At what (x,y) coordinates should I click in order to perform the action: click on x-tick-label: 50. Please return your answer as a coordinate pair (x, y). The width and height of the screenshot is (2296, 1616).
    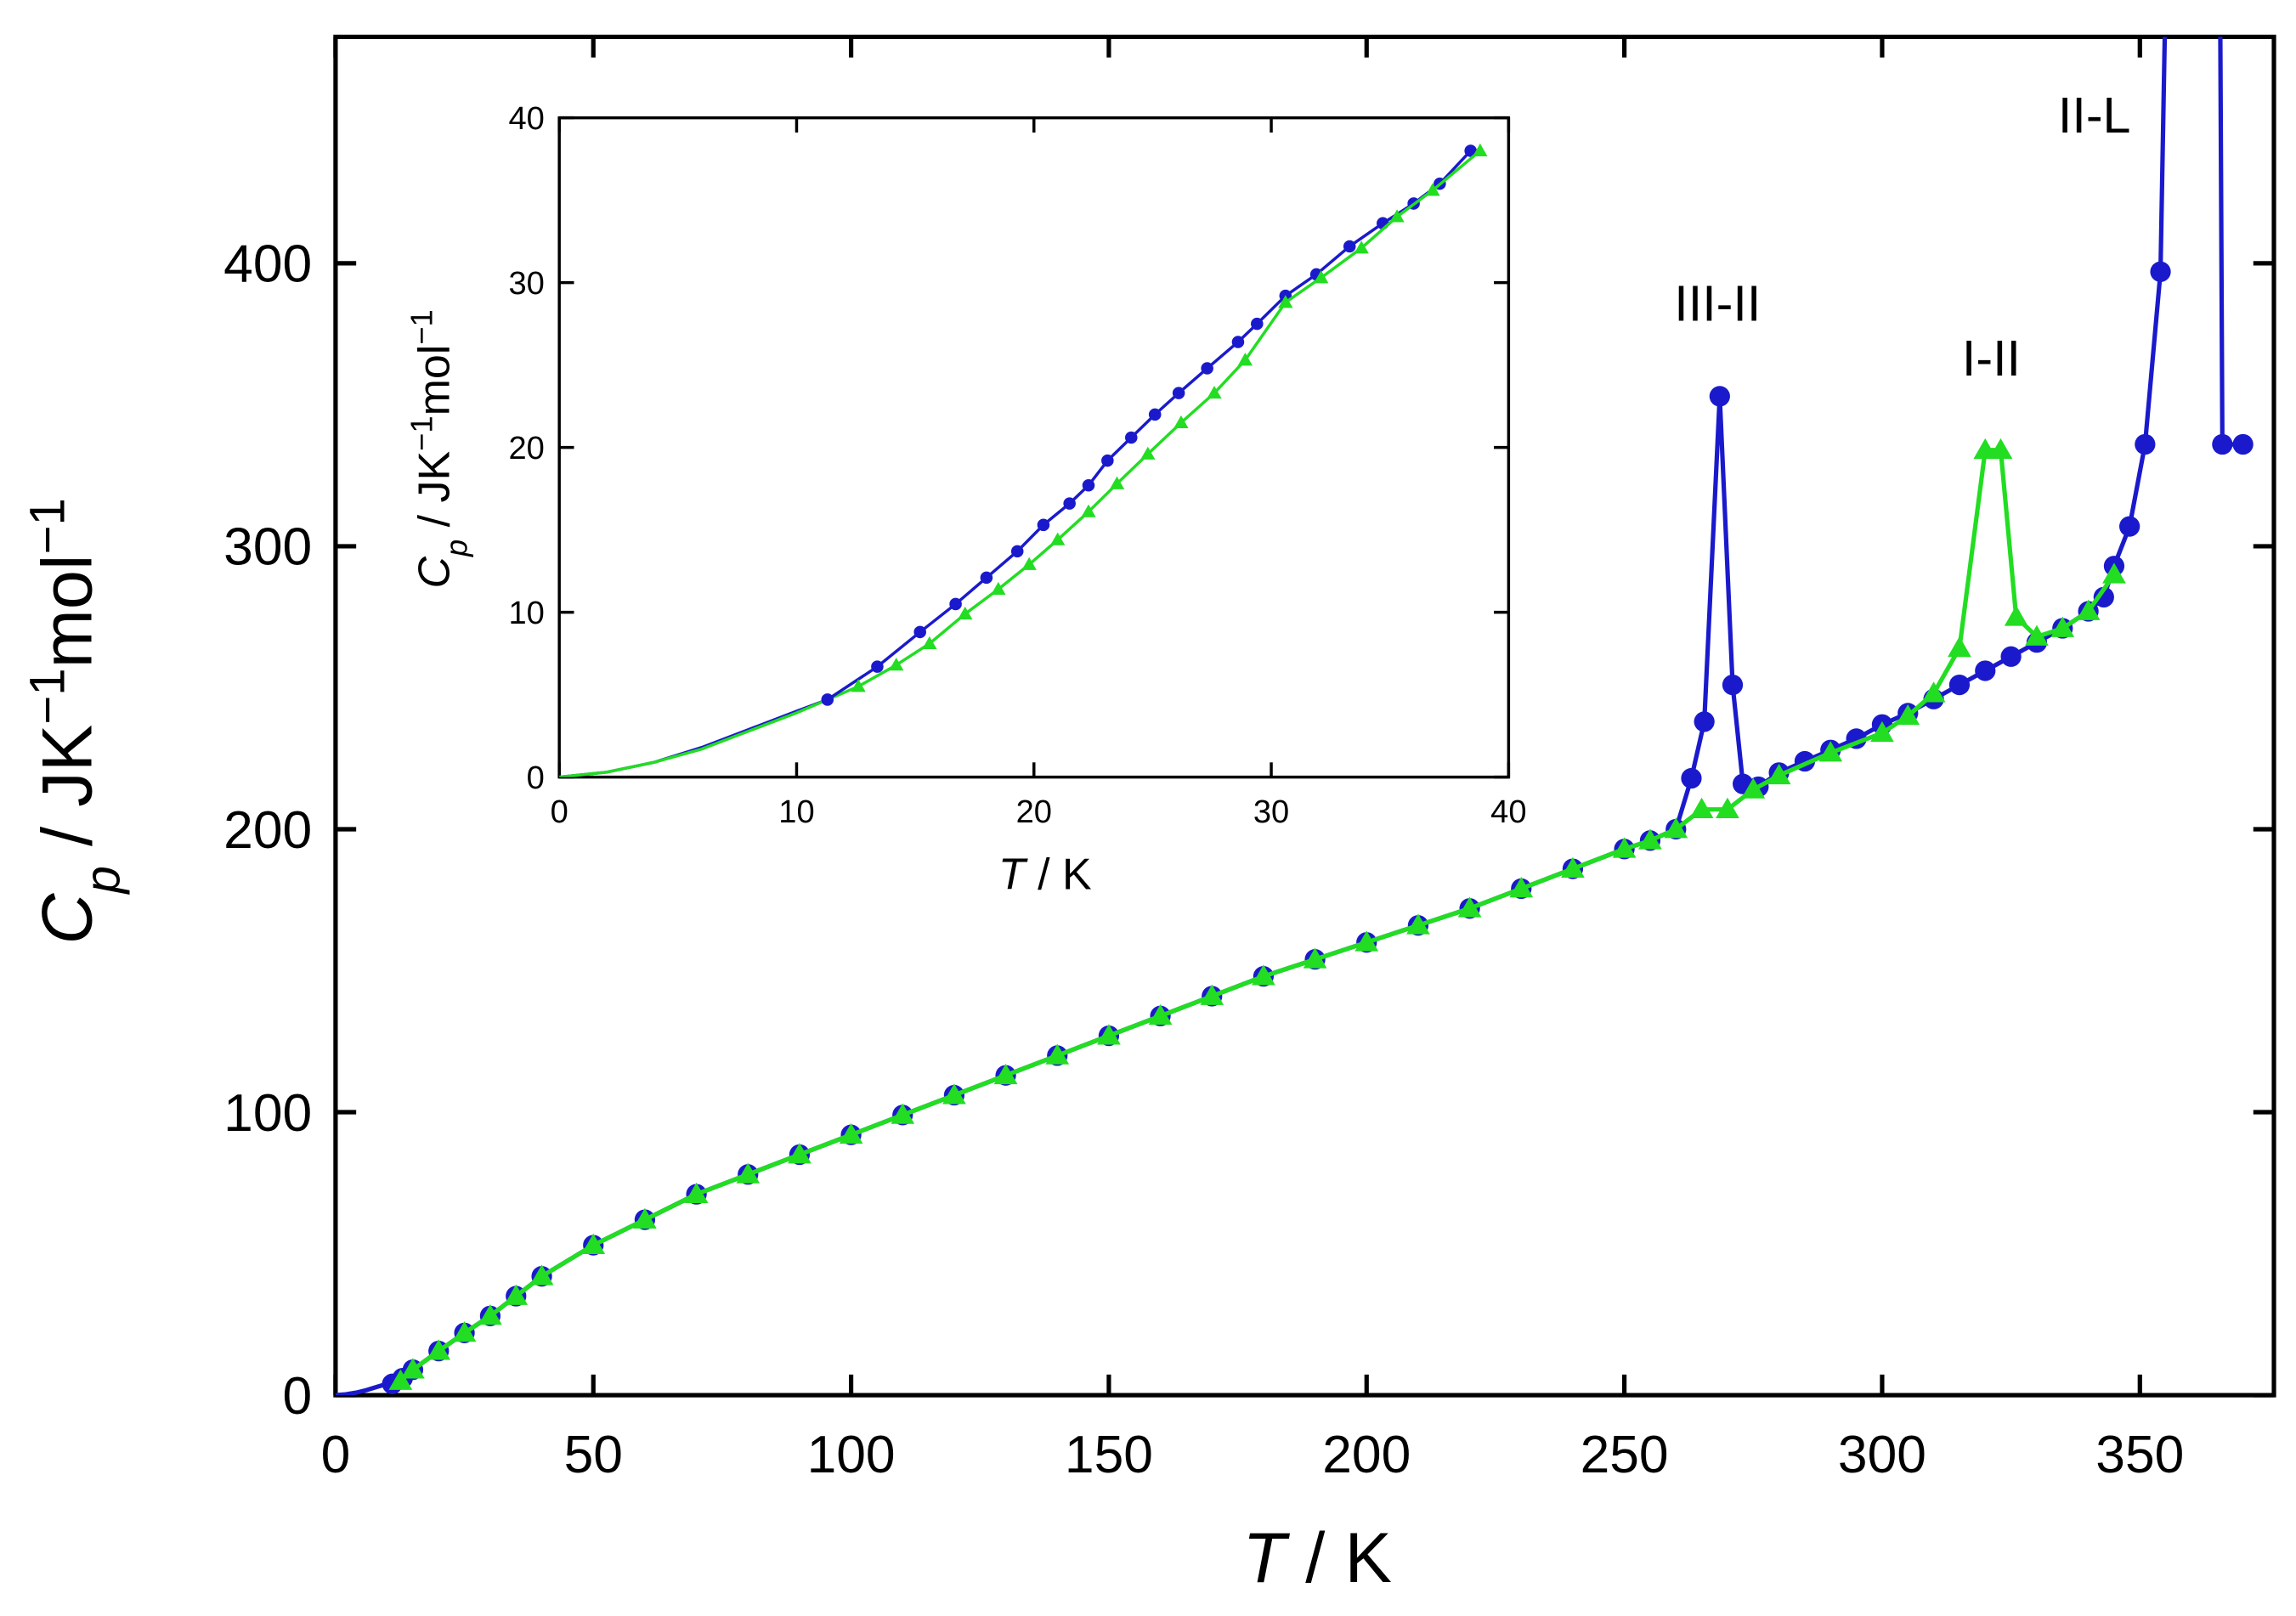
    Looking at the image, I should click on (593, 1455).